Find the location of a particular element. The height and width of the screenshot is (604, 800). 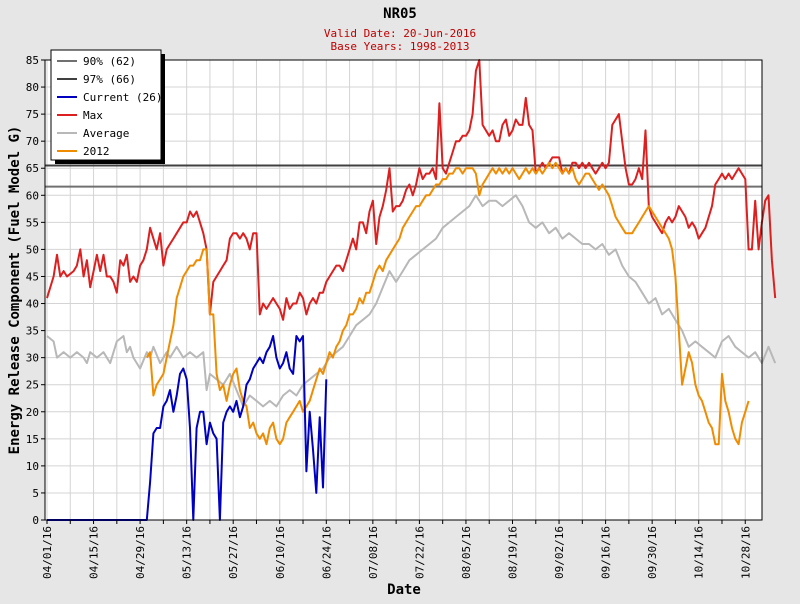

x-tick-label: 04/15/16 is located at coordinates (94, 552).